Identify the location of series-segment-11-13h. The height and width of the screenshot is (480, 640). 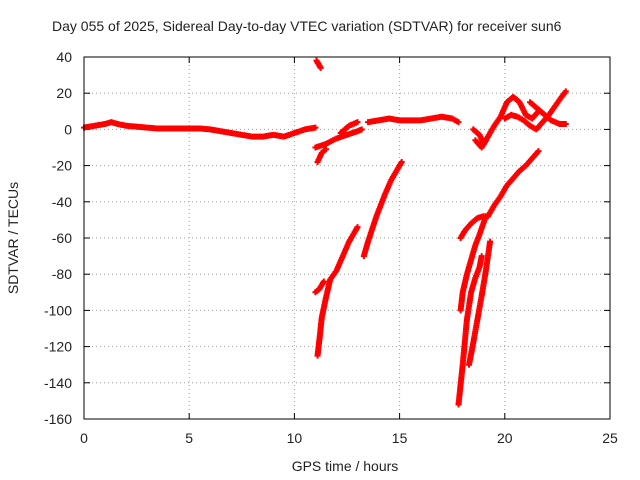
(338, 138).